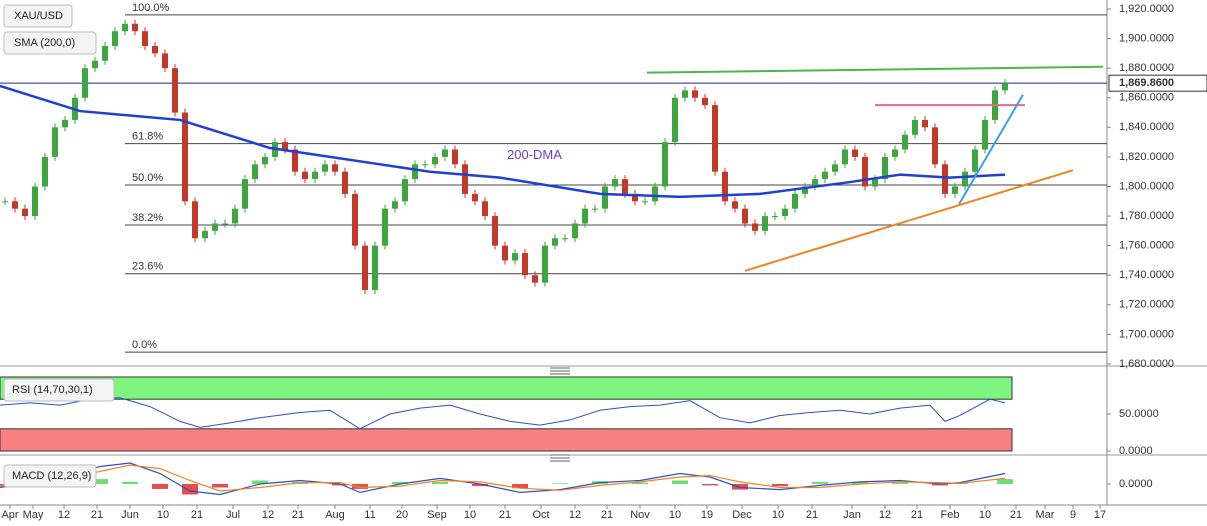 The image size is (1207, 526). I want to click on fib-label: 61.8%, so click(147, 137).